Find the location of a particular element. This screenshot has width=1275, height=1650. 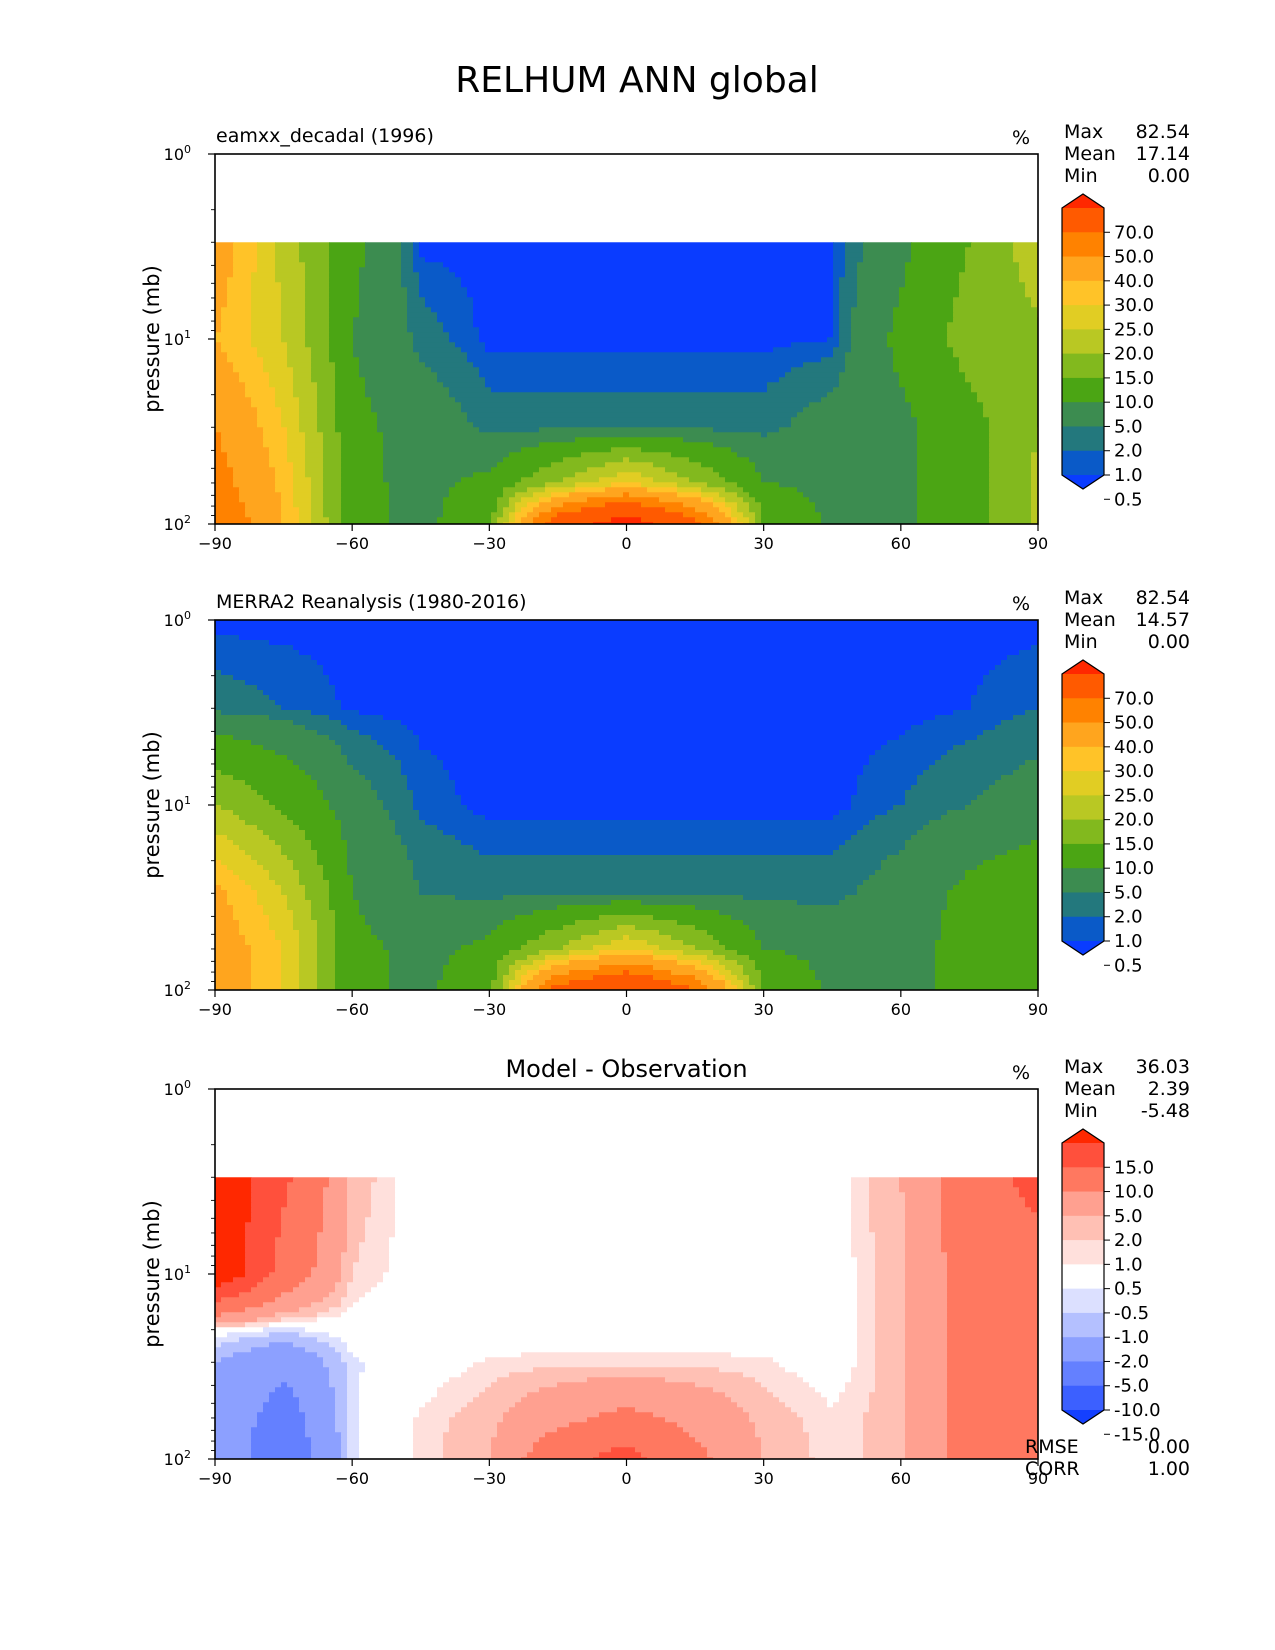

stats-mean-value: 17.14 is located at coordinates (1163, 154).